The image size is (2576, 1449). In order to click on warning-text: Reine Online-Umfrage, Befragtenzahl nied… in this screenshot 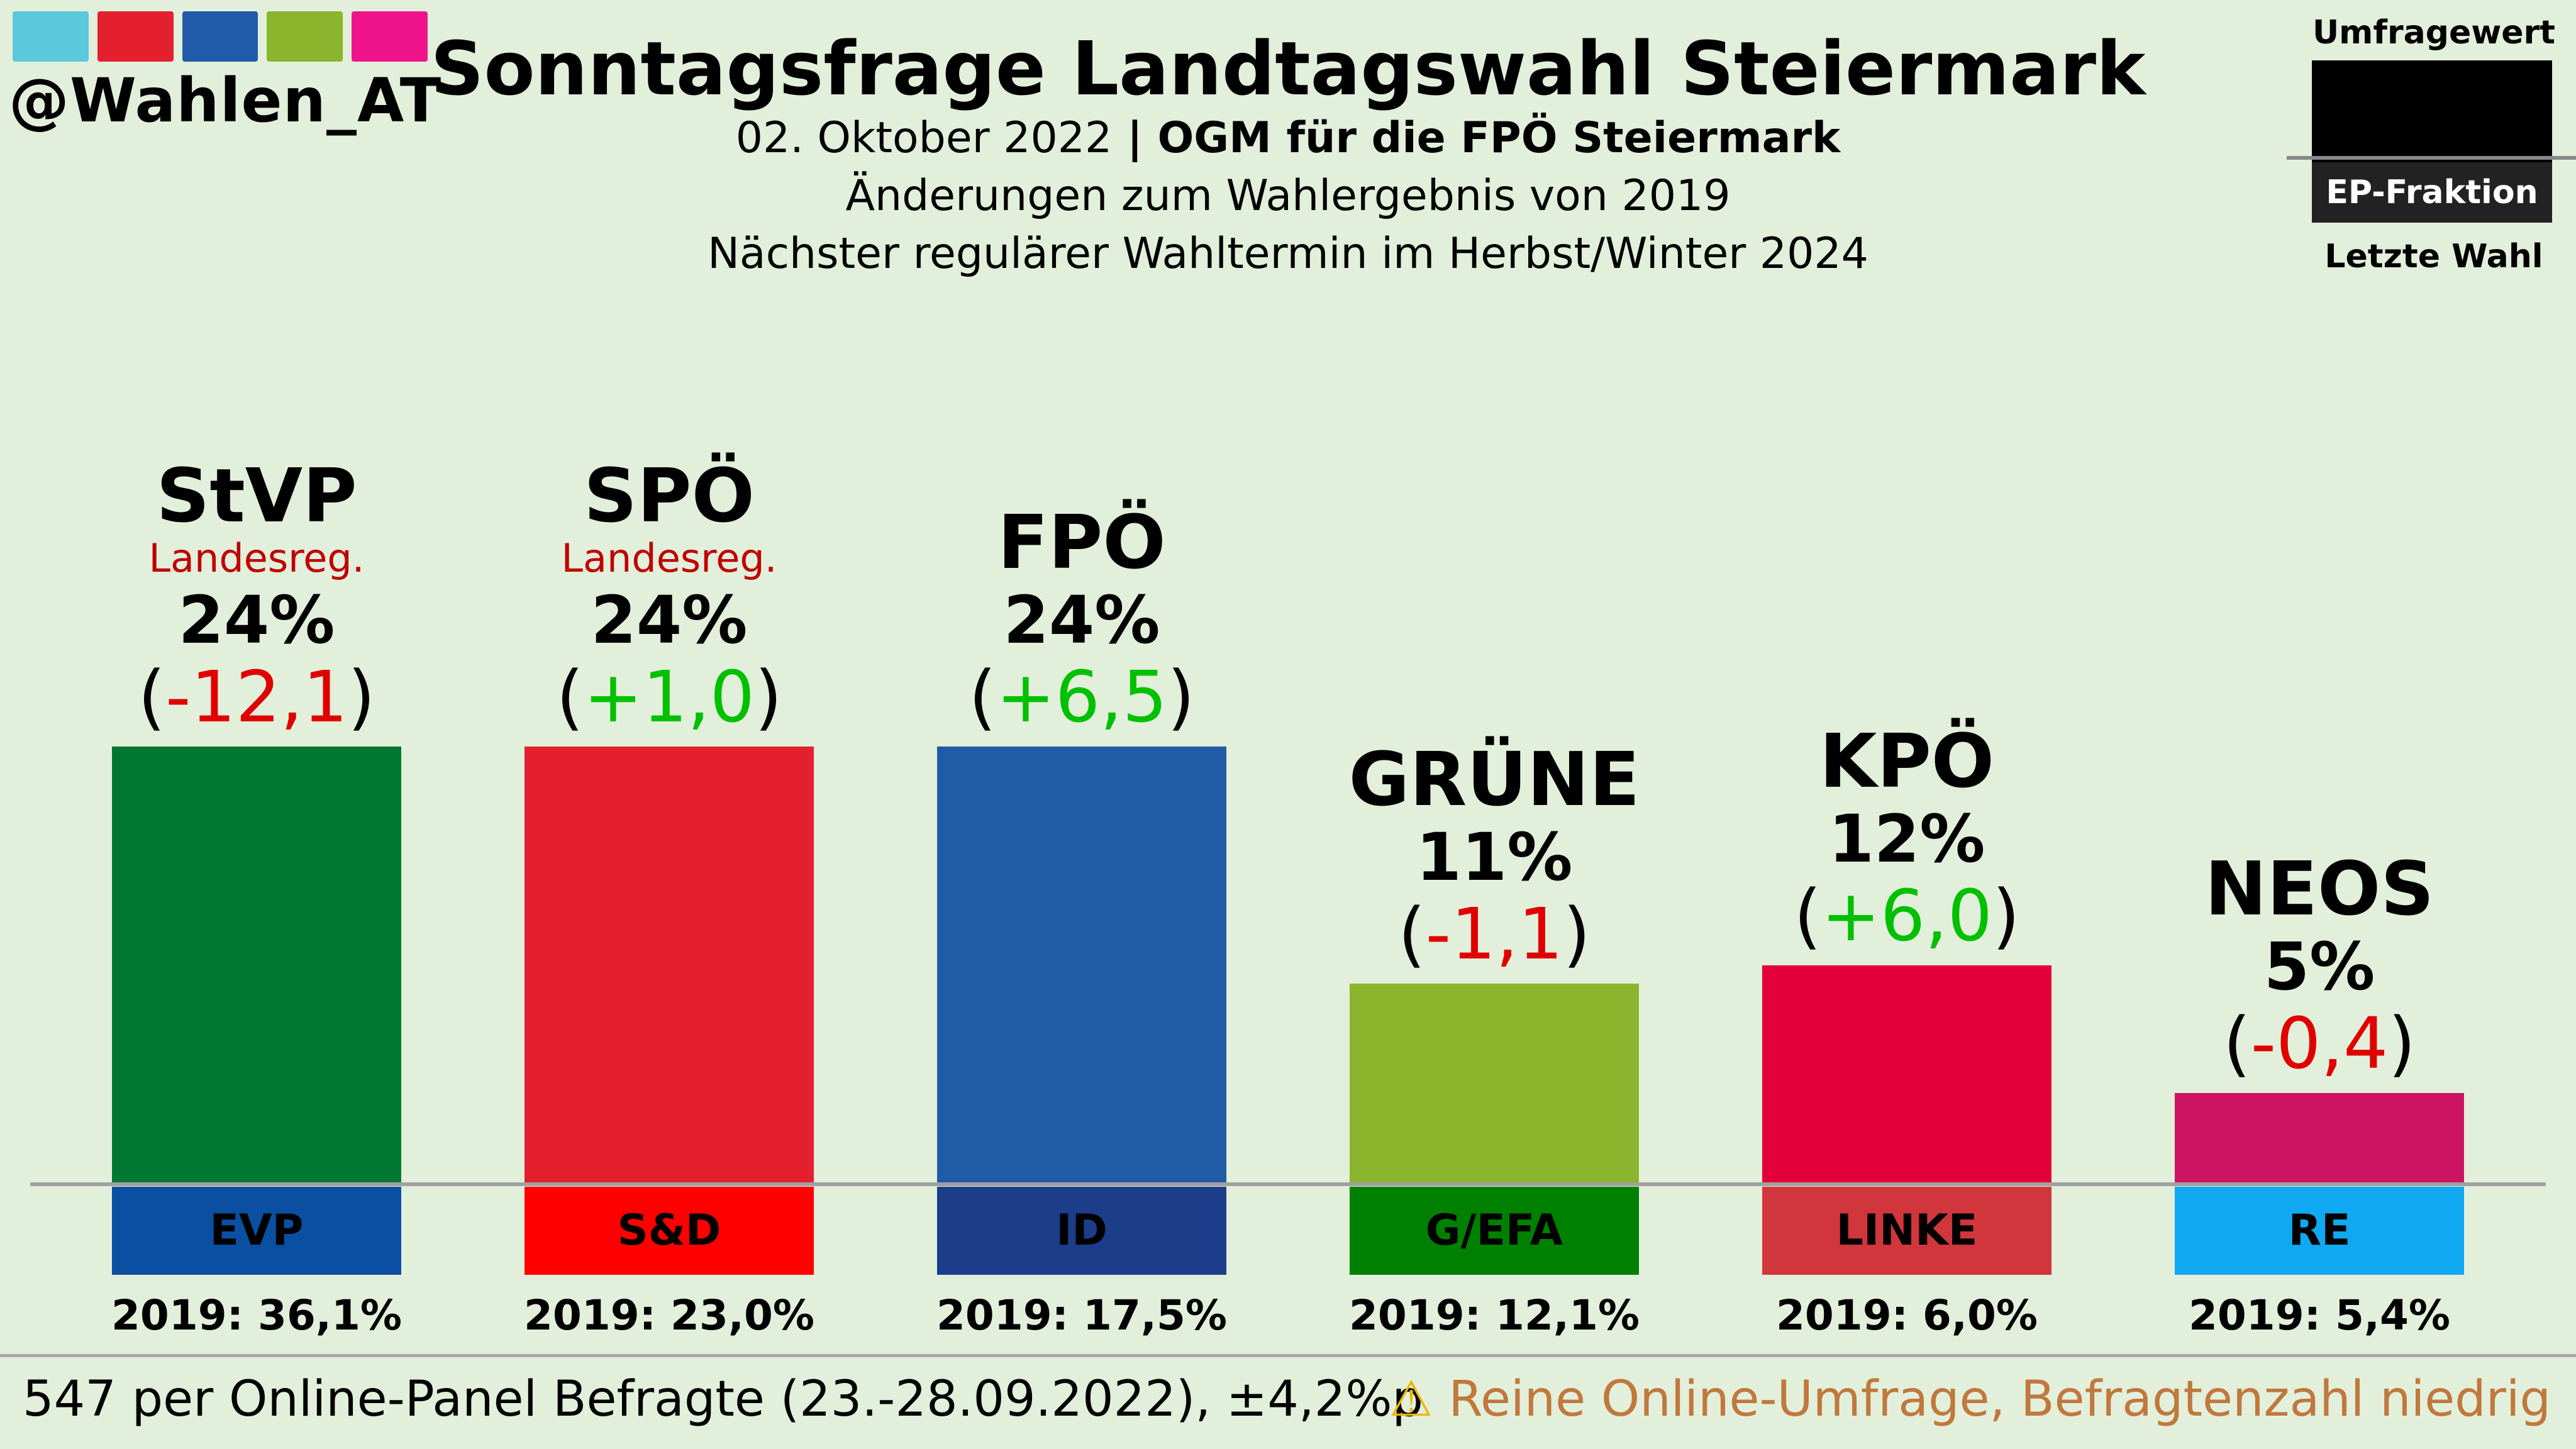, I will do `click(1999, 1399)`.